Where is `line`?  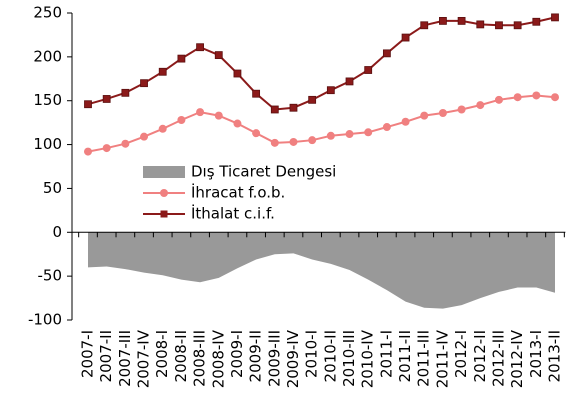 line is located at coordinates (321, 123).